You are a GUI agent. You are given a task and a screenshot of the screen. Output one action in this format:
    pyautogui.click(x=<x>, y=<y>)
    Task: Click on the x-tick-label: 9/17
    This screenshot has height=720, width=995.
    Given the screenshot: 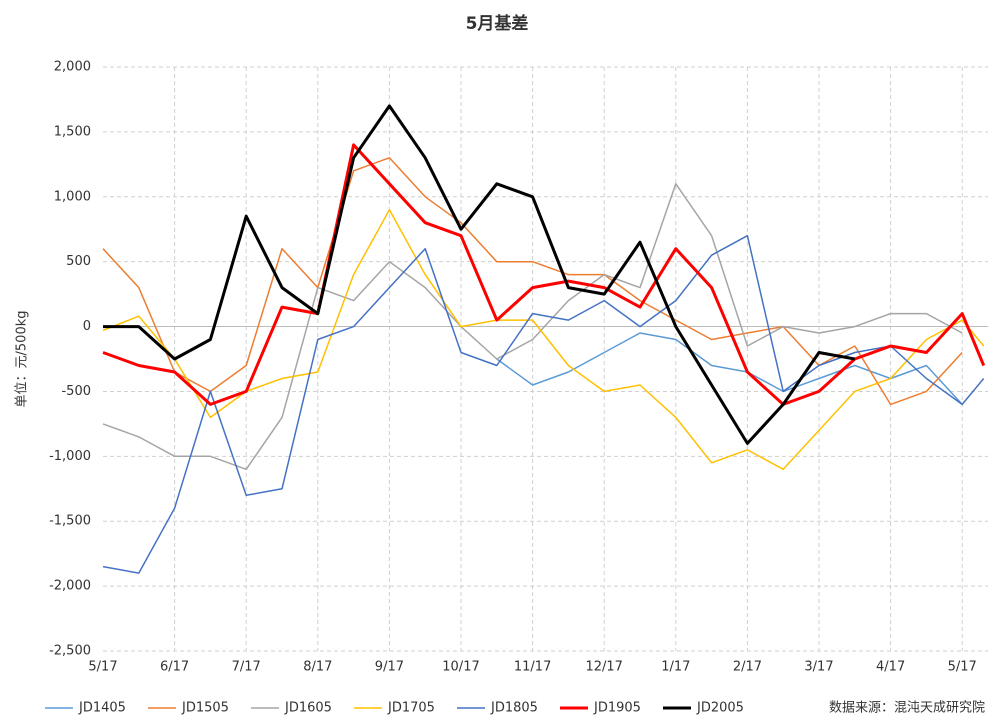 What is the action you would take?
    pyautogui.click(x=389, y=667)
    